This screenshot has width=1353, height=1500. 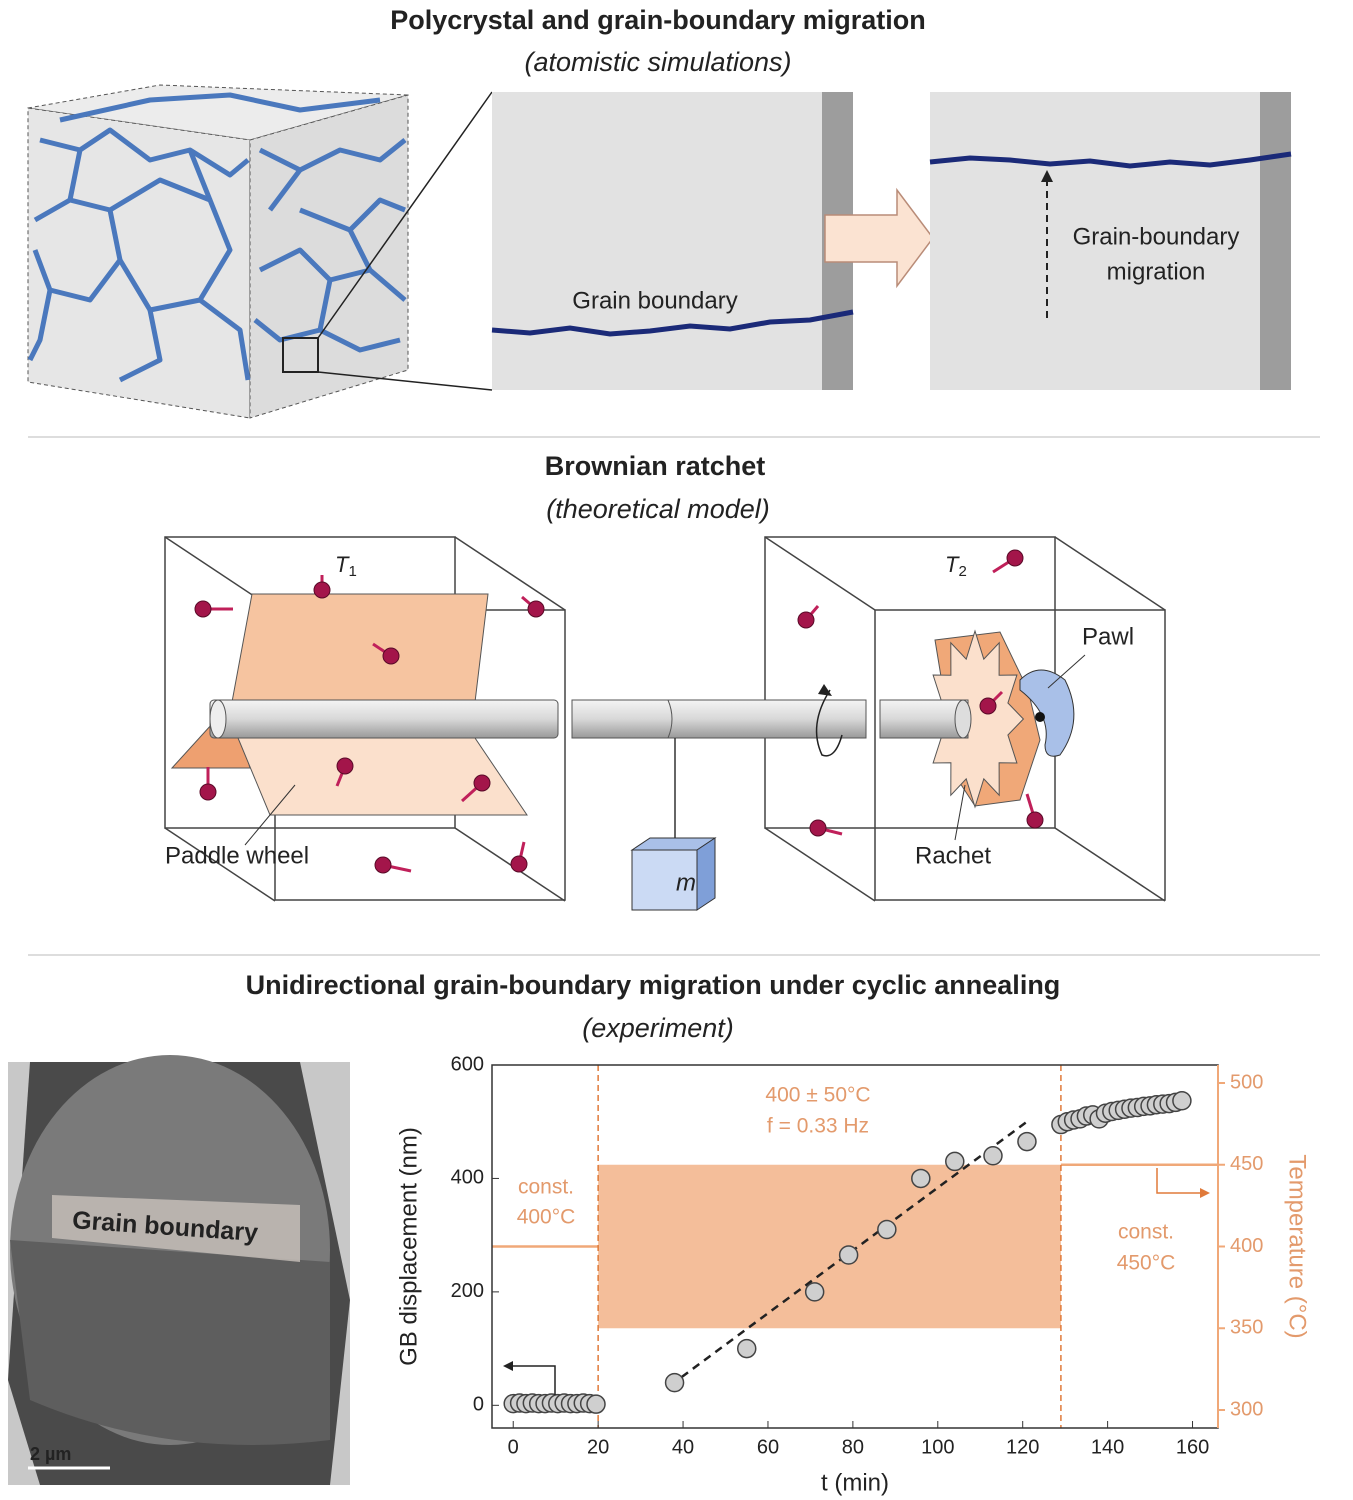 What do you see at coordinates (408, 1246) in the screenshot?
I see `y-axis-label: GB displacement (nm)` at bounding box center [408, 1246].